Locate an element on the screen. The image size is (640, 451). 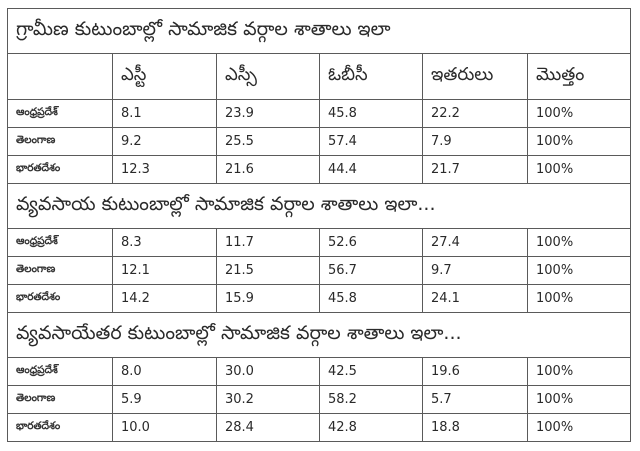
cell-obc: 56.7 is located at coordinates (371, 270).